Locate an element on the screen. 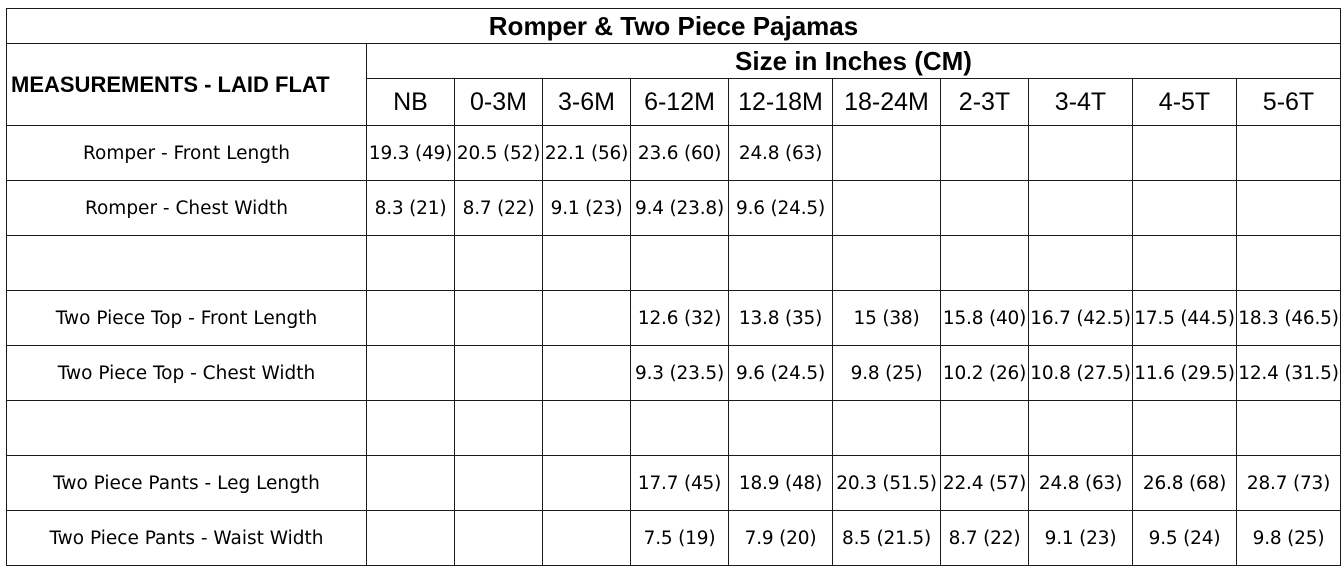  measurement-cell: 7.9 (20) is located at coordinates (780, 538).